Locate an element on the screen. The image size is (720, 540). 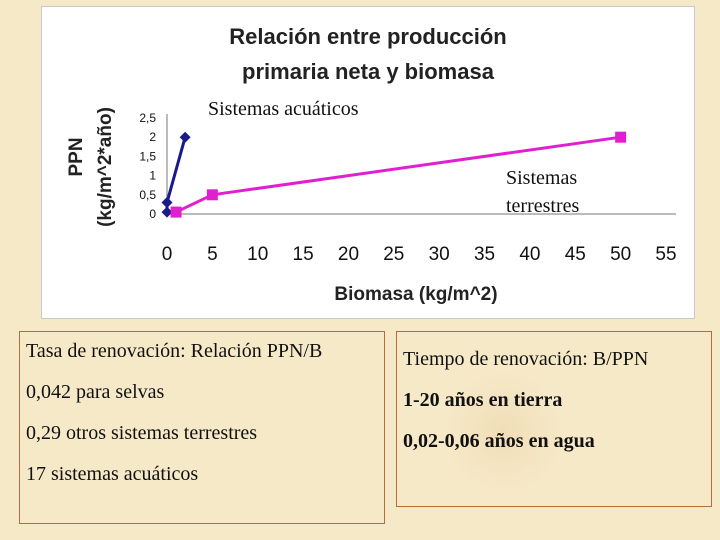
x-axis-title: Biomasa (kg/m^2) is located at coordinates (415, 294).